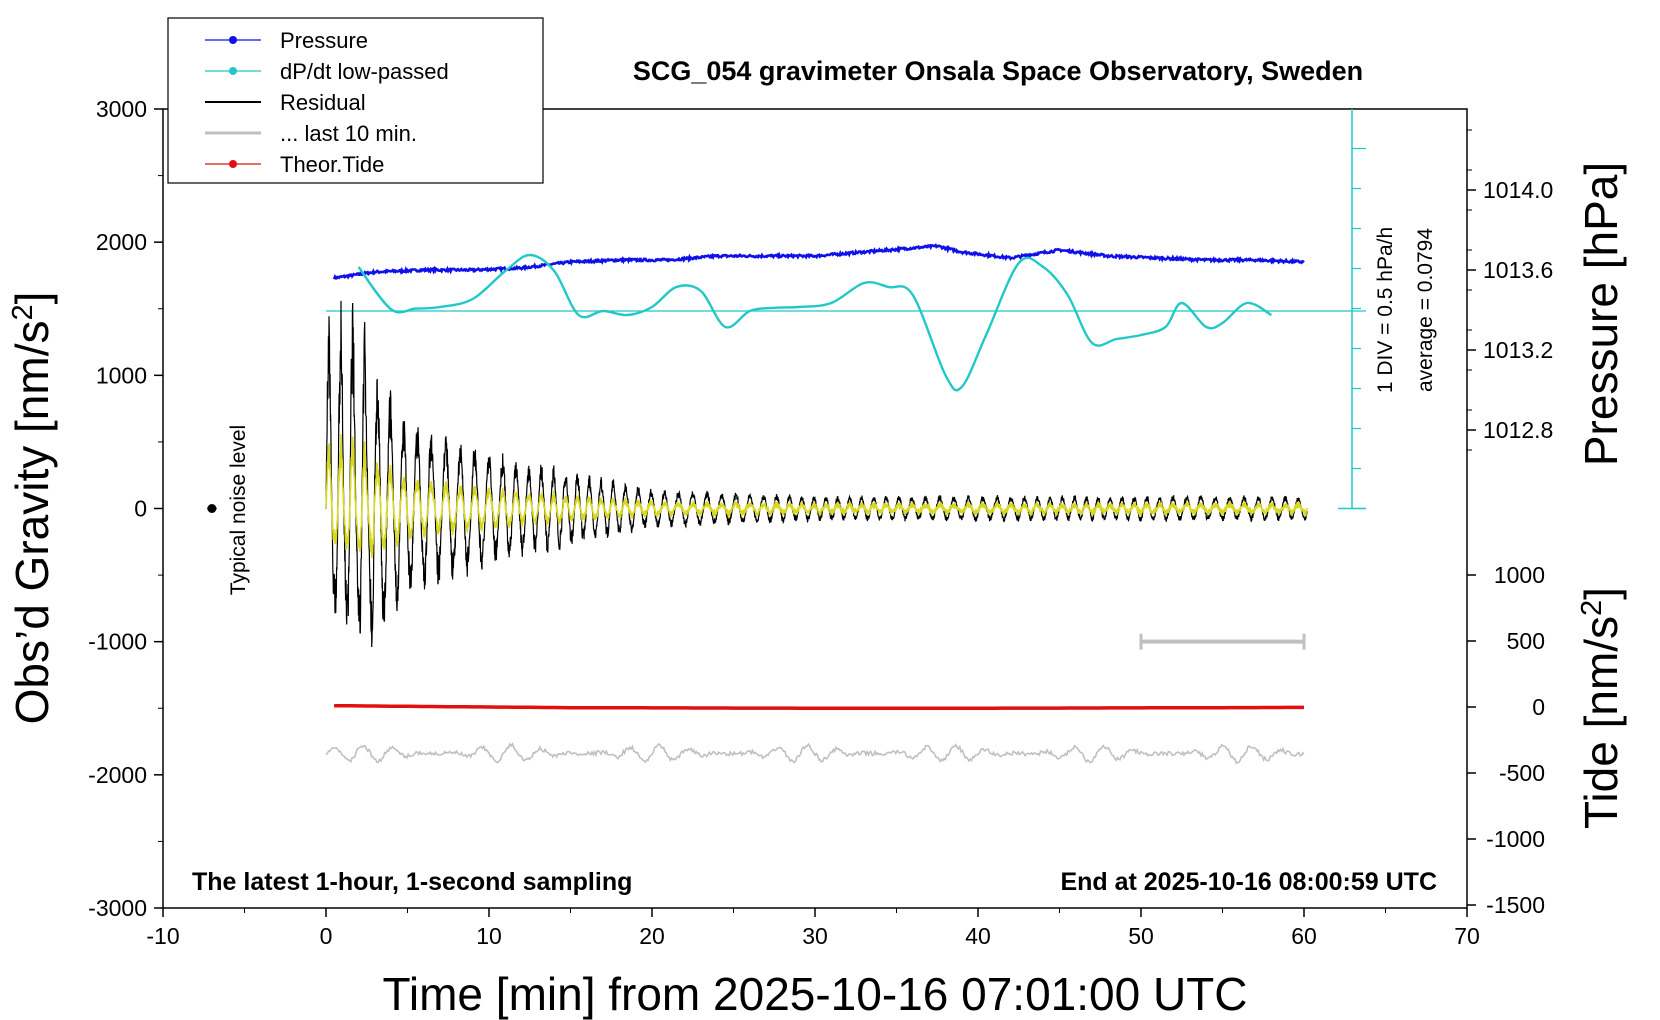  I want to click on x-tick-label: 10, so click(489, 936).